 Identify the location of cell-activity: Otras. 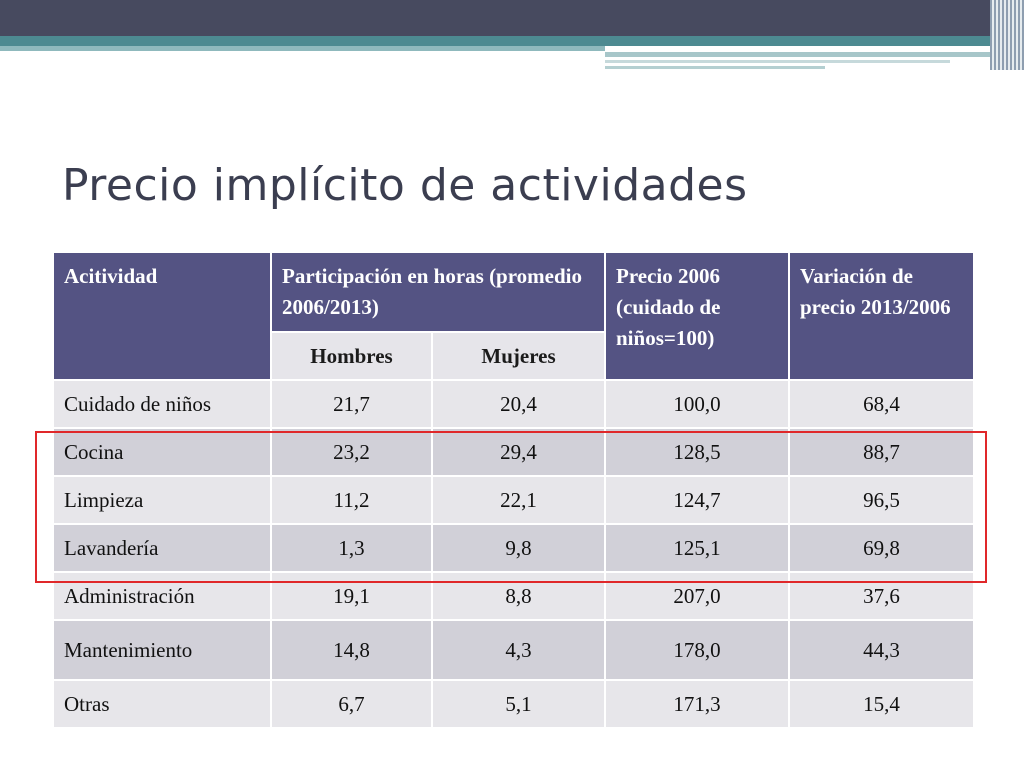
(162, 704).